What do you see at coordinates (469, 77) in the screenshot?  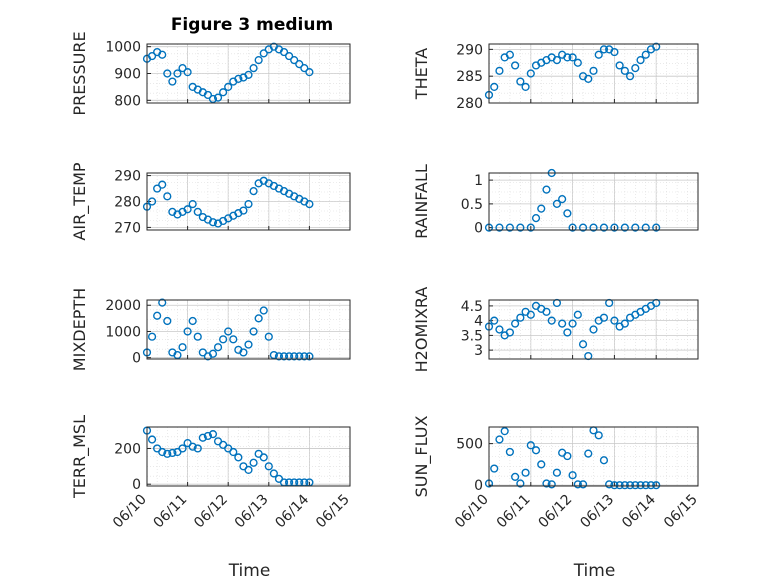 I see `y-tick-label: 285` at bounding box center [469, 77].